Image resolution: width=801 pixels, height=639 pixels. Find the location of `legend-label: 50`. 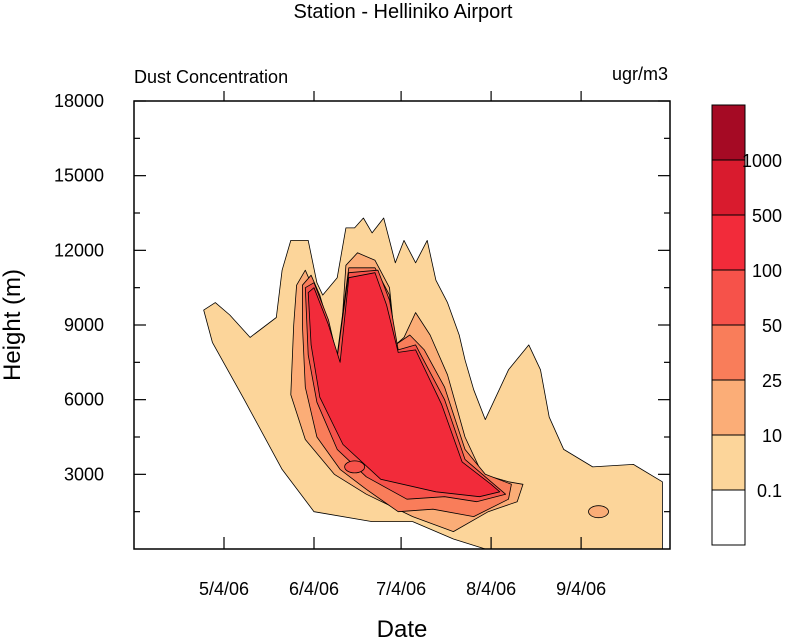

legend-label: 50 is located at coordinates (772, 326).